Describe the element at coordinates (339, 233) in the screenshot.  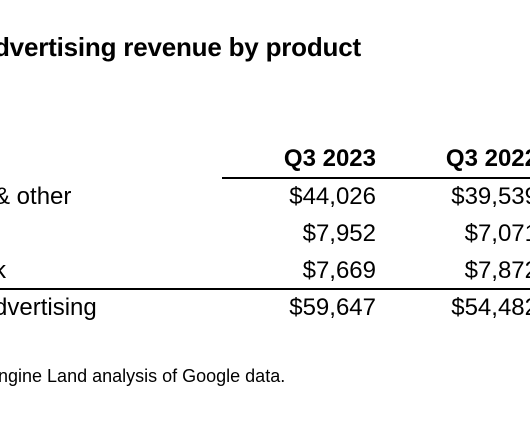
I see `table-cell: $7,952` at that location.